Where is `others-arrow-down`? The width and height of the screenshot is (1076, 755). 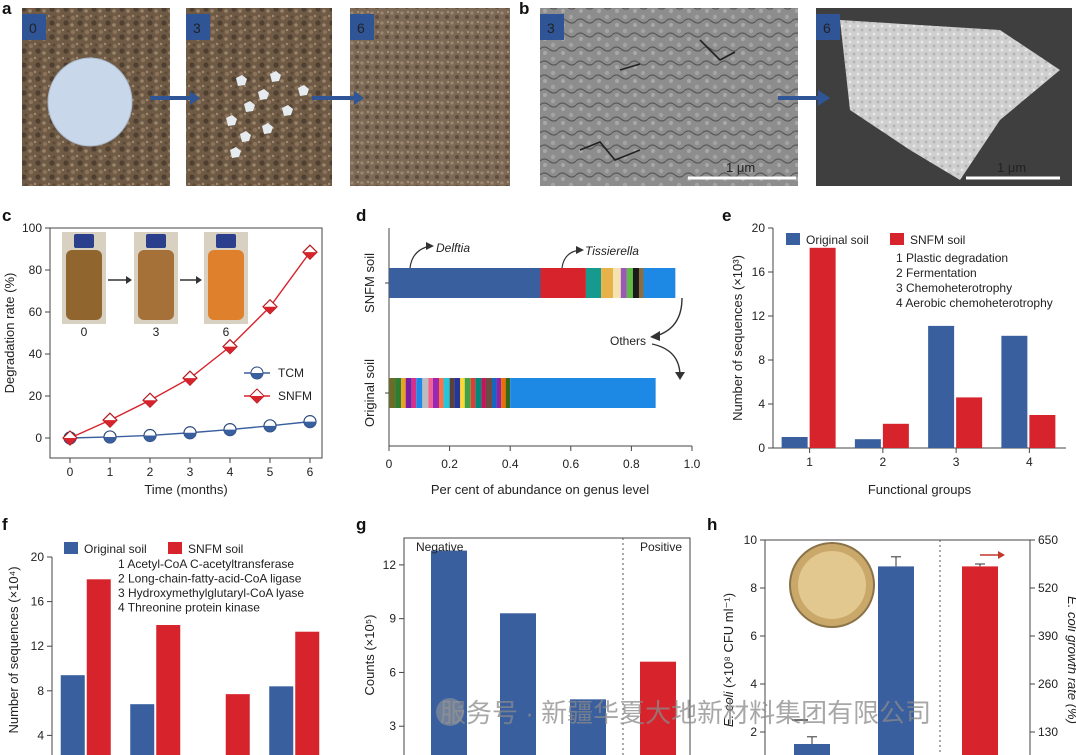
others-arrow-down is located at coordinates (666, 360).